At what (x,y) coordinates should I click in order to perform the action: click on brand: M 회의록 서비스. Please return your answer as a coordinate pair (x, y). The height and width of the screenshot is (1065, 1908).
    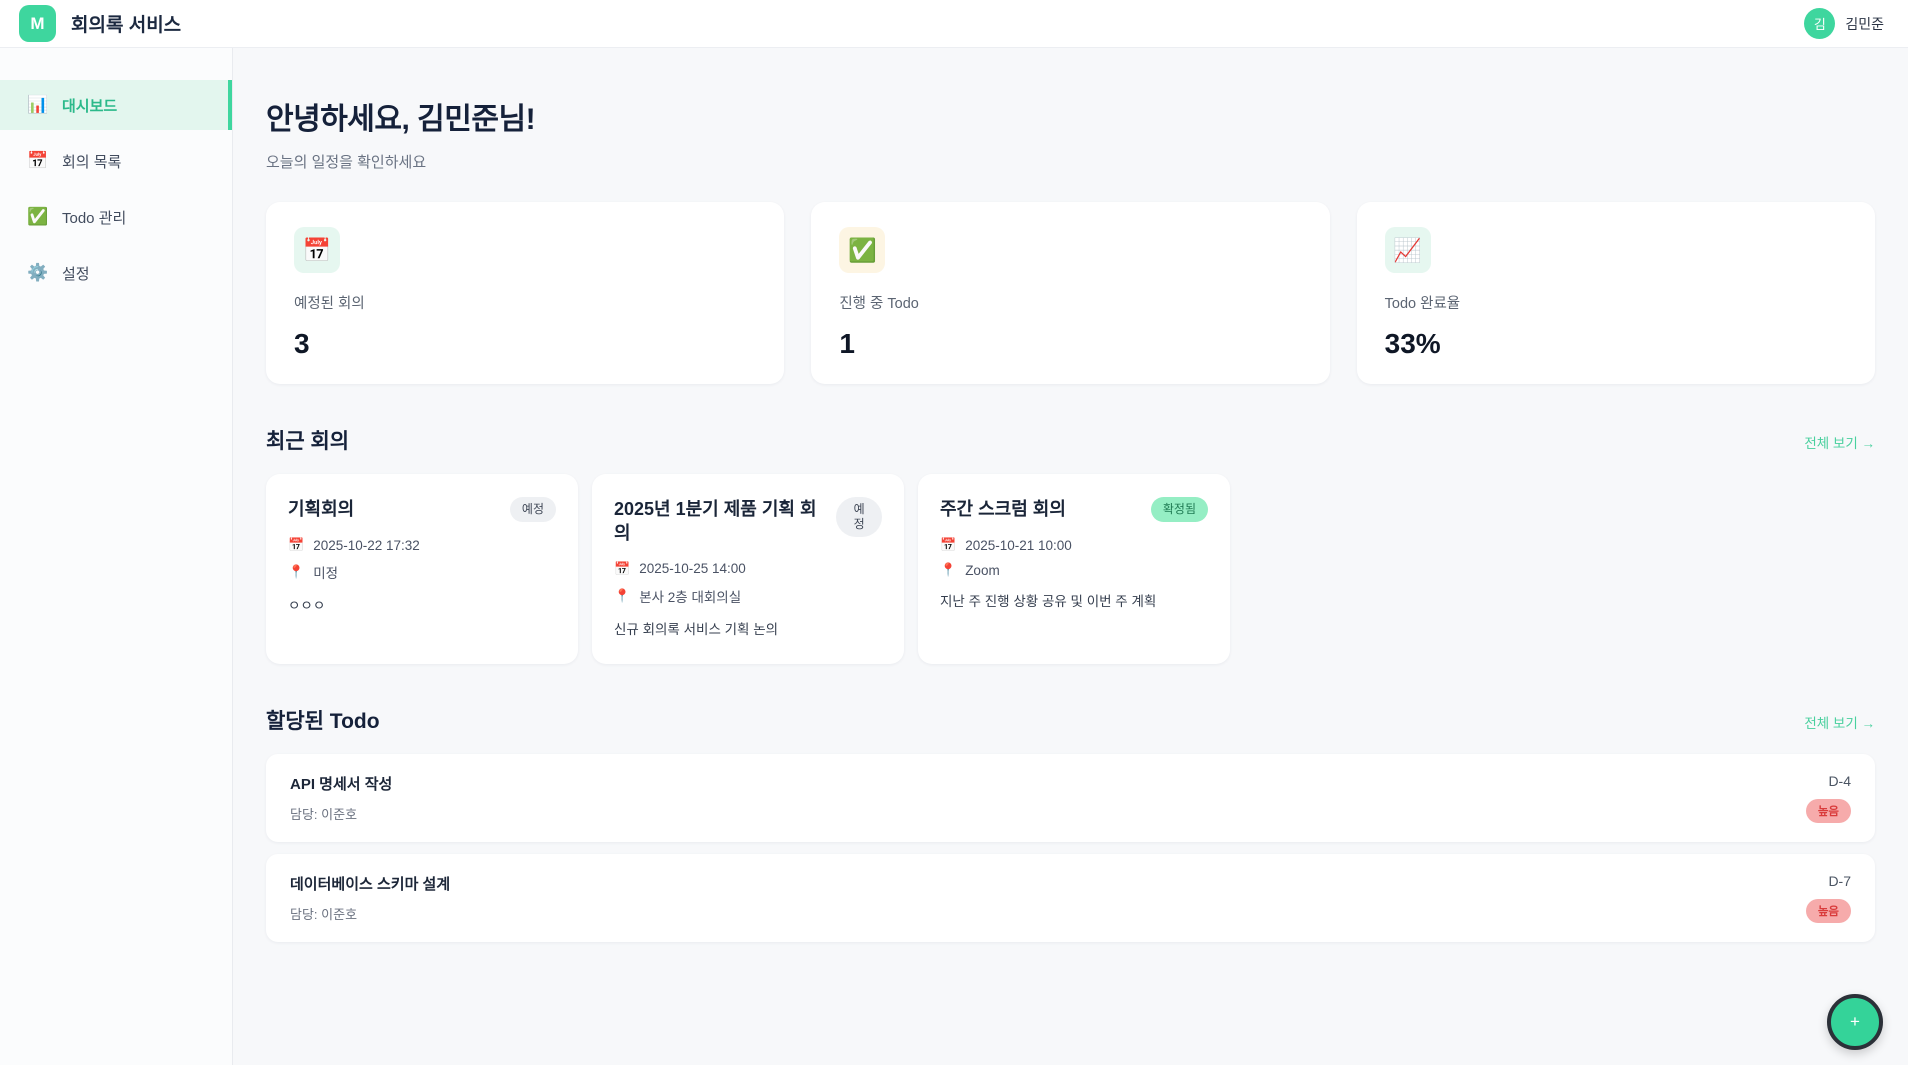
    Looking at the image, I should click on (100, 23).